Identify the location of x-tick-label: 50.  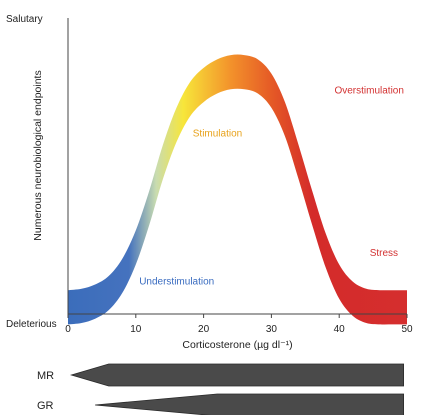
(407, 329).